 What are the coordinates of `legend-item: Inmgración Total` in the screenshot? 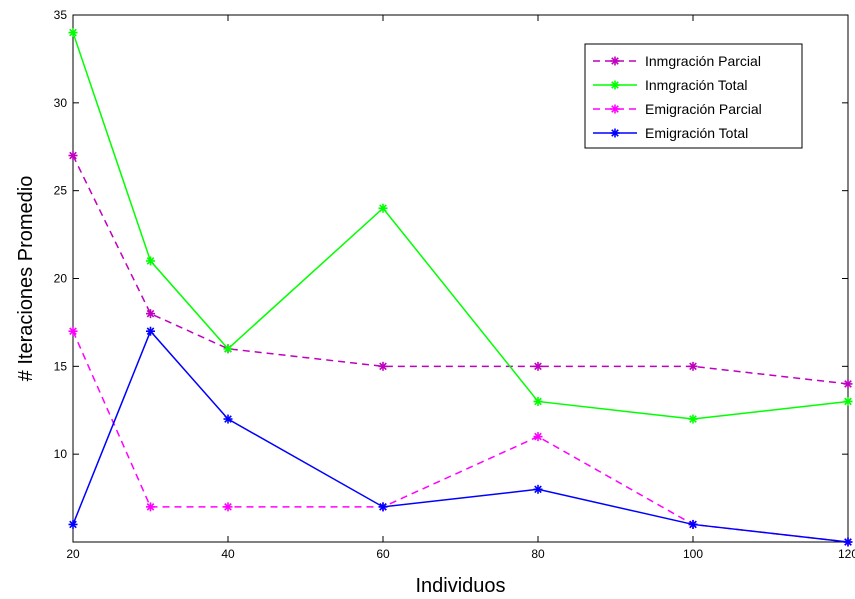 It's located at (670, 85).